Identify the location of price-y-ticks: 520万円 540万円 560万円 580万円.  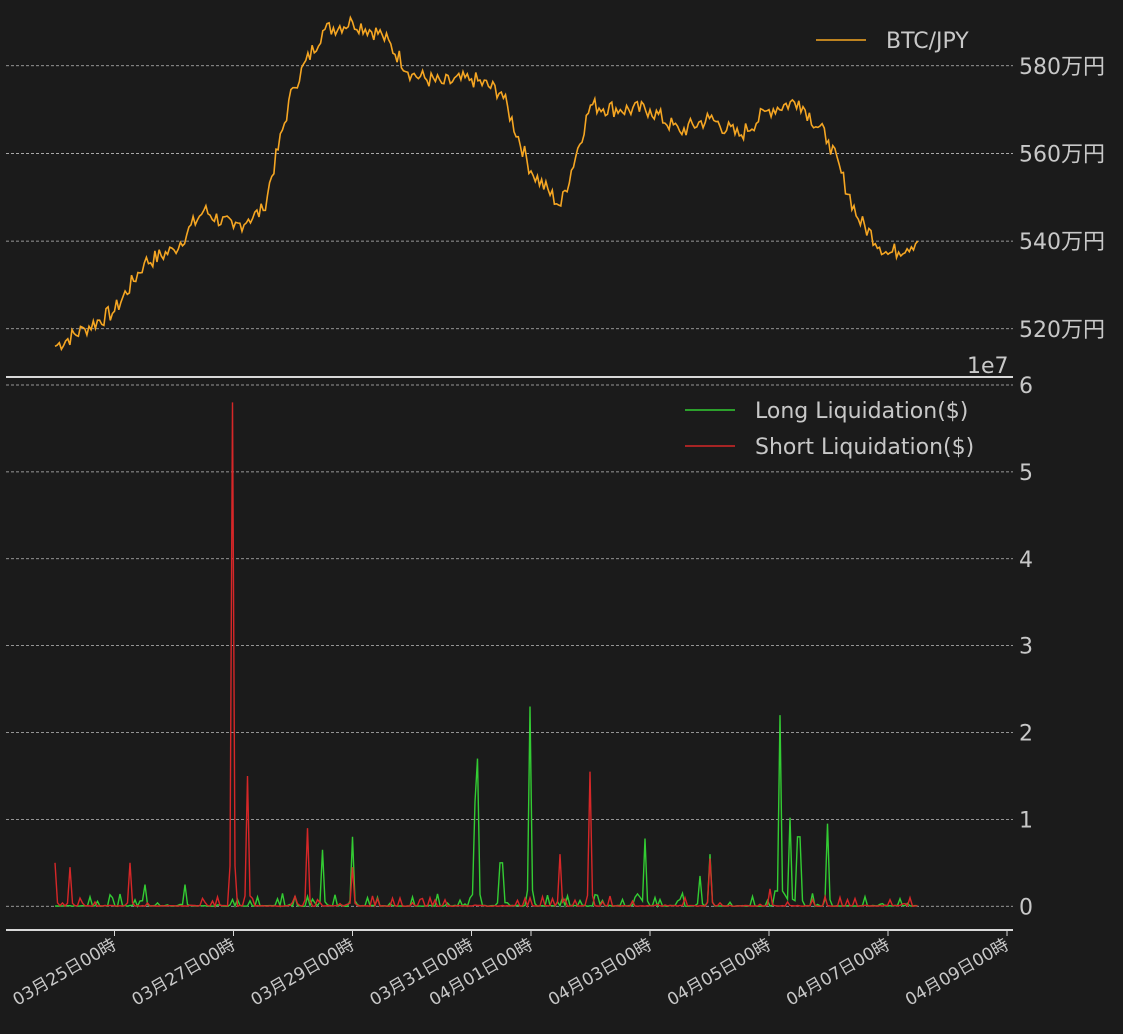
(1062, 199).